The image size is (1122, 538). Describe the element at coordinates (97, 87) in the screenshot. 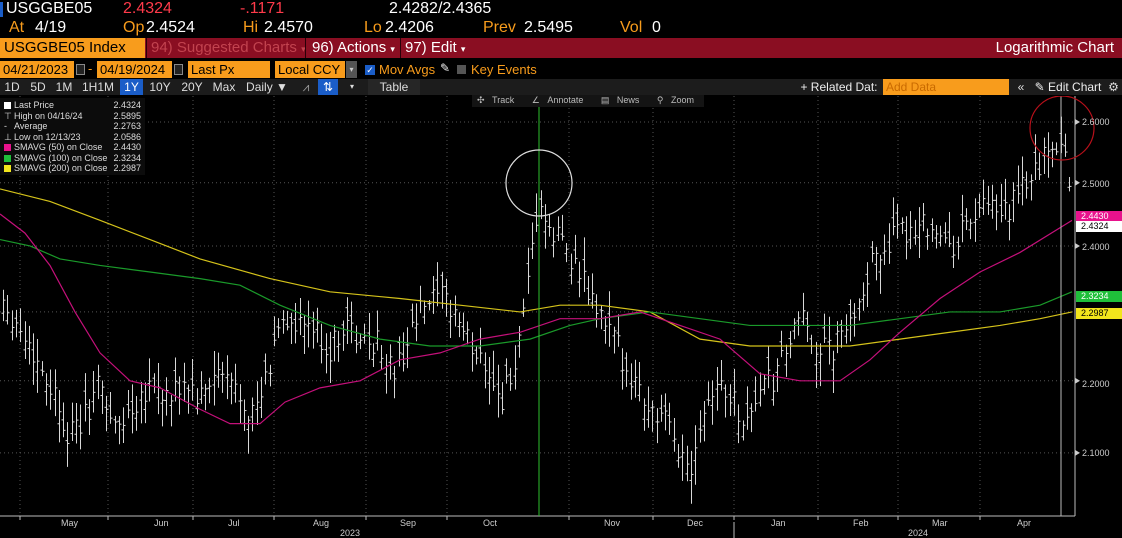

I see `period-1h1m: 1H1M` at that location.